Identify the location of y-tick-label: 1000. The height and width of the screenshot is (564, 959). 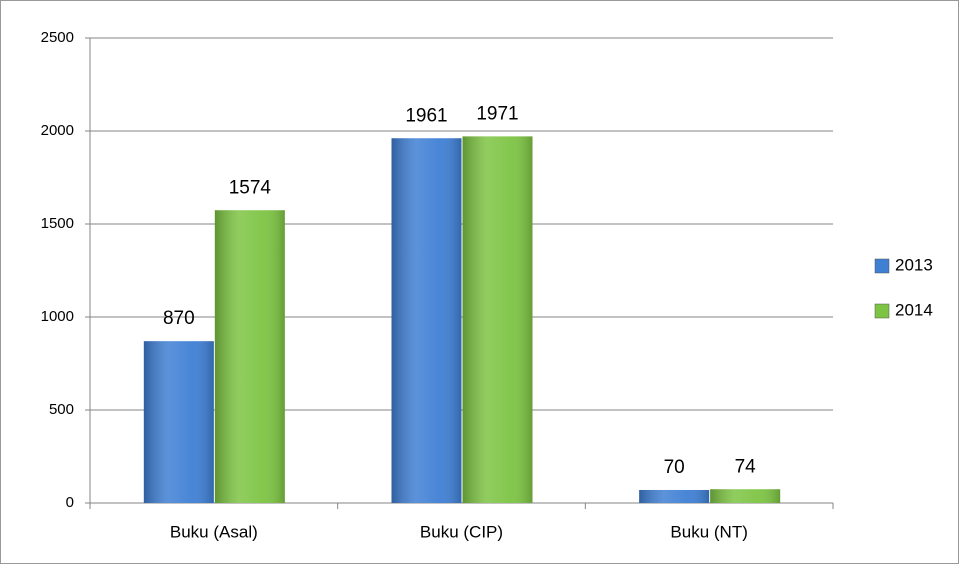
(57, 316).